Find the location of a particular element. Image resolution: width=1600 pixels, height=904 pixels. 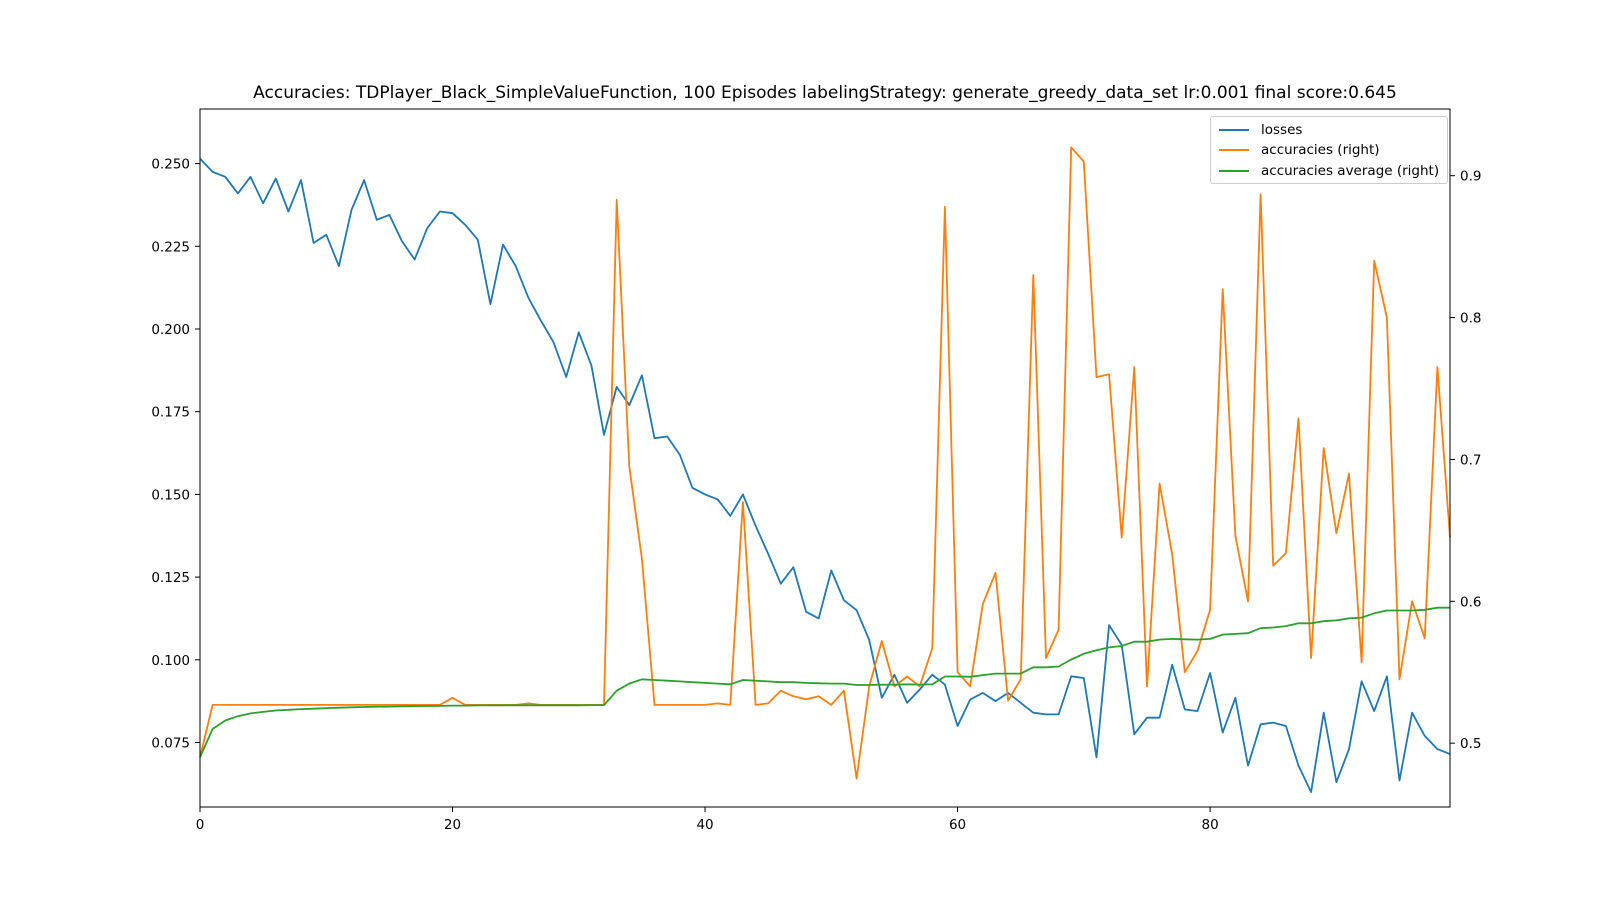

y-right-tick-label: 0.6 is located at coordinates (1470, 602).